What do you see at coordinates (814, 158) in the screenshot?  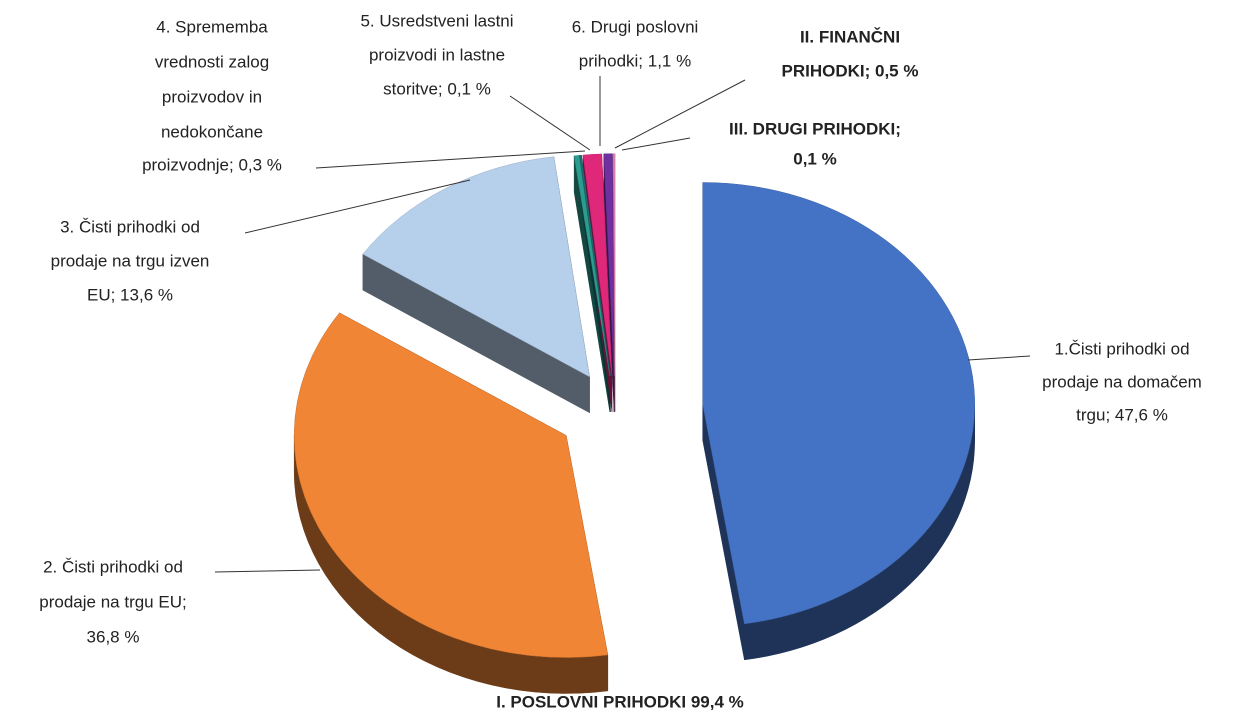 I see `data-label: 0,1 %` at bounding box center [814, 158].